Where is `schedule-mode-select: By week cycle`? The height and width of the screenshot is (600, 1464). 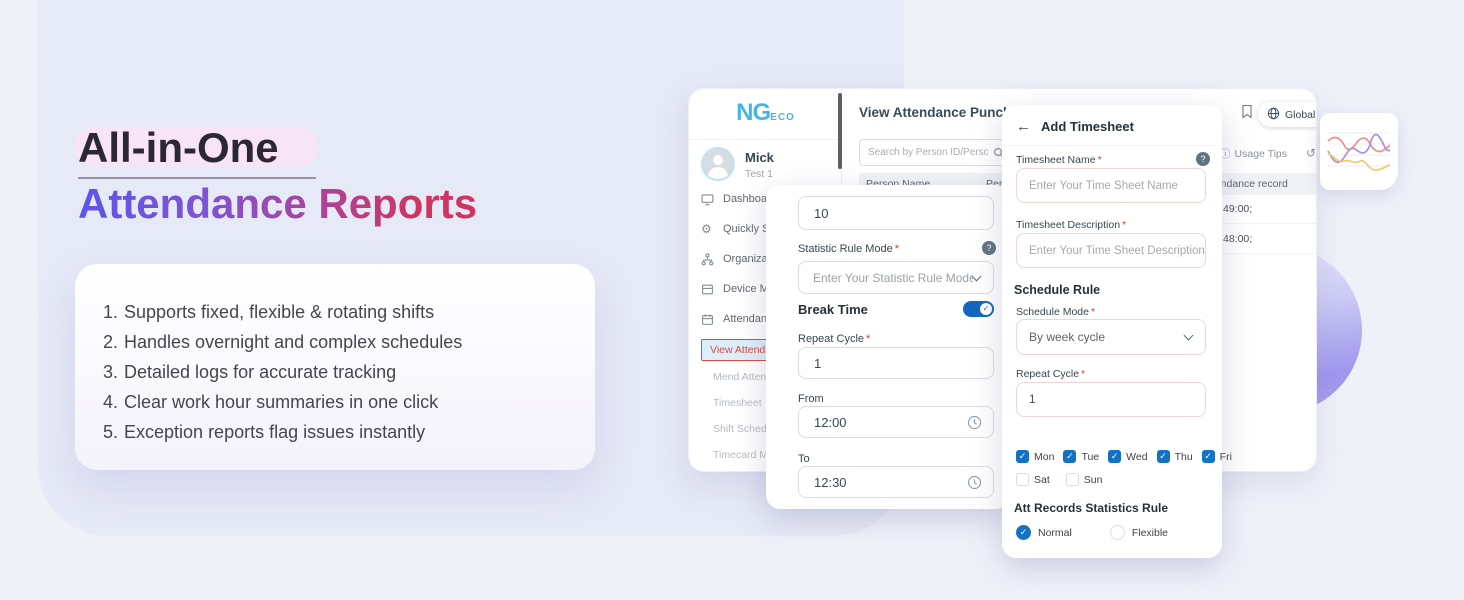 schedule-mode-select: By week cycle is located at coordinates (1111, 337).